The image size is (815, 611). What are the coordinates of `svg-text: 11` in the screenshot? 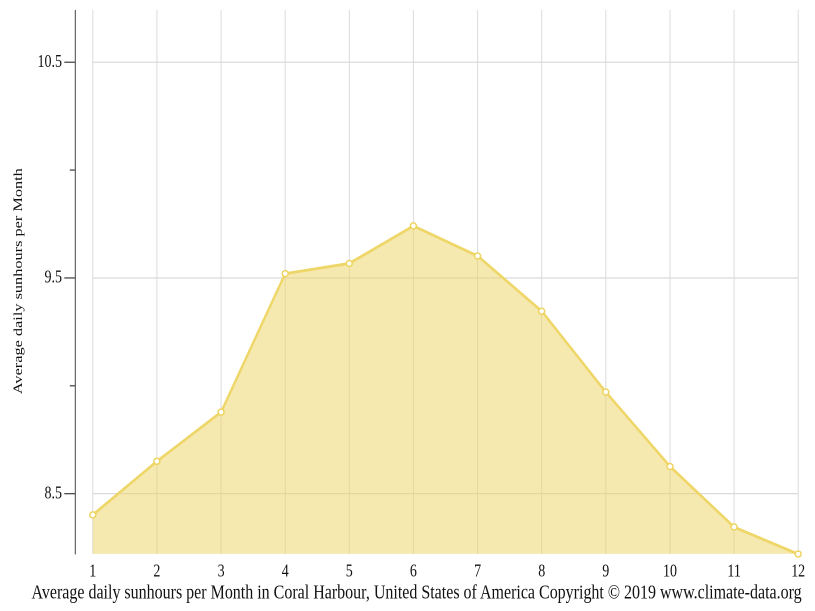 It's located at (733, 571).